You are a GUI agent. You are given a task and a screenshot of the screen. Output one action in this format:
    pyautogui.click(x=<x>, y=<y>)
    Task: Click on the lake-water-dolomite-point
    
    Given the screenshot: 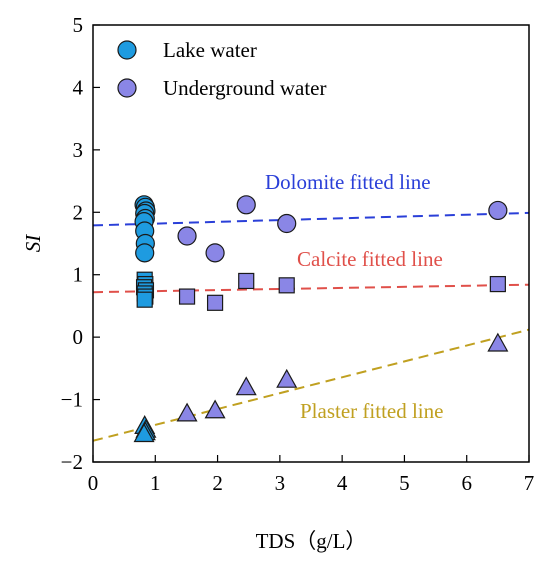 What is the action you would take?
    pyautogui.click(x=145, y=253)
    